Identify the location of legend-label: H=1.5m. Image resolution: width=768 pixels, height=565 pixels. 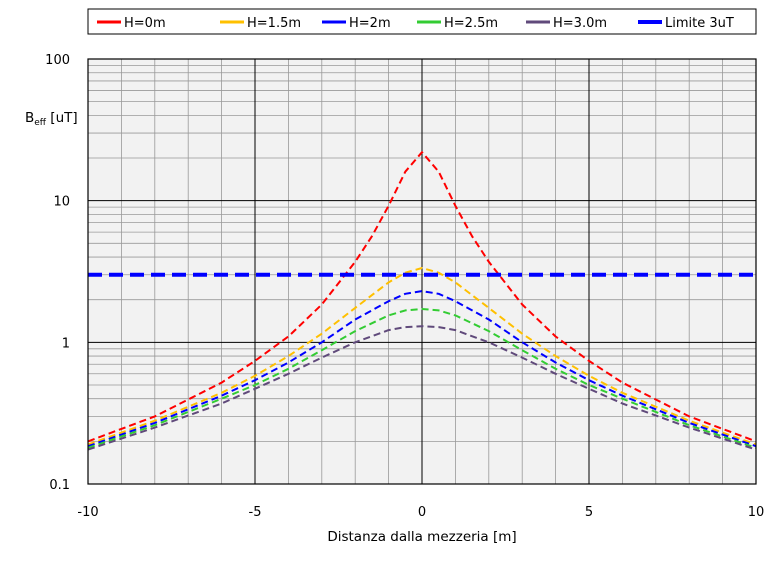
(274, 23).